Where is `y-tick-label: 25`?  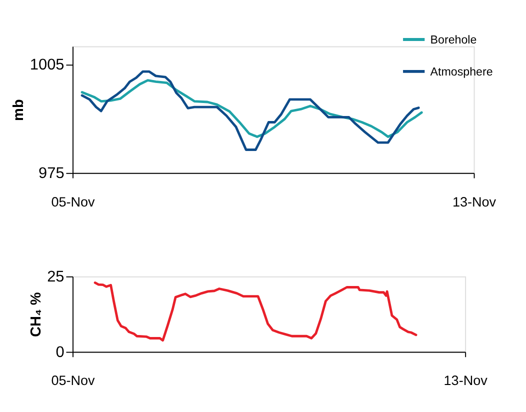
y-tick-label: 25 is located at coordinates (55, 277).